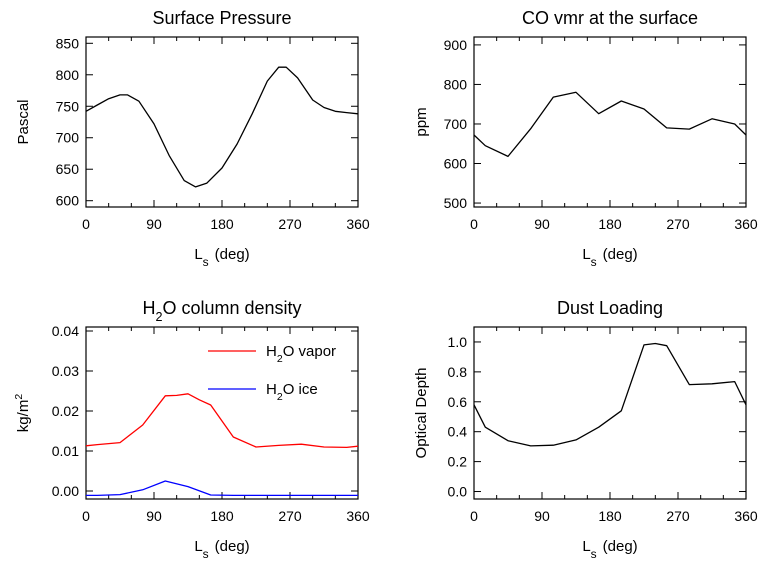 The height and width of the screenshot is (569, 764). I want to click on y-tick-label: 900, so click(456, 45).